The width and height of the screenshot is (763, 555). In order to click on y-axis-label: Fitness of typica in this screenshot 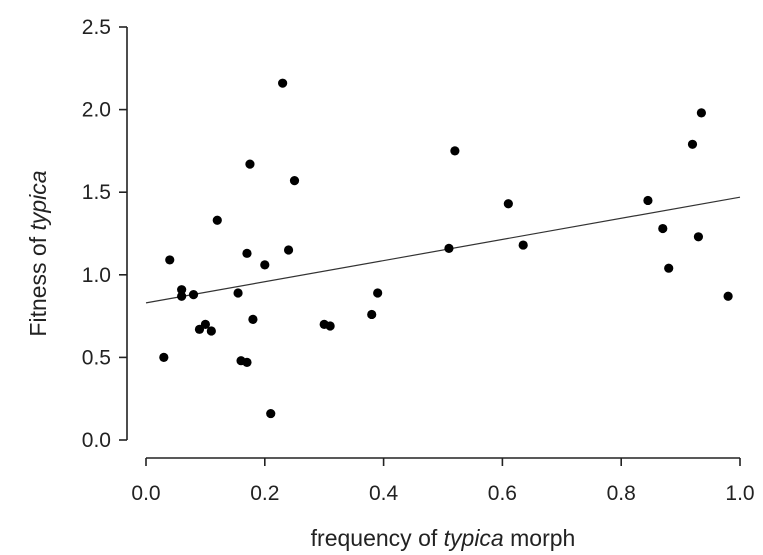, I will do `click(38, 253)`.